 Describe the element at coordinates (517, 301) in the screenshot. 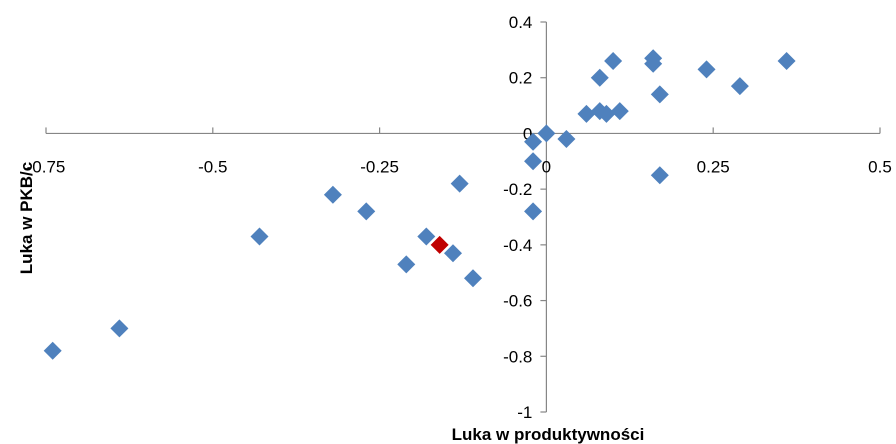

I see `y-tick-label: -0.6` at that location.